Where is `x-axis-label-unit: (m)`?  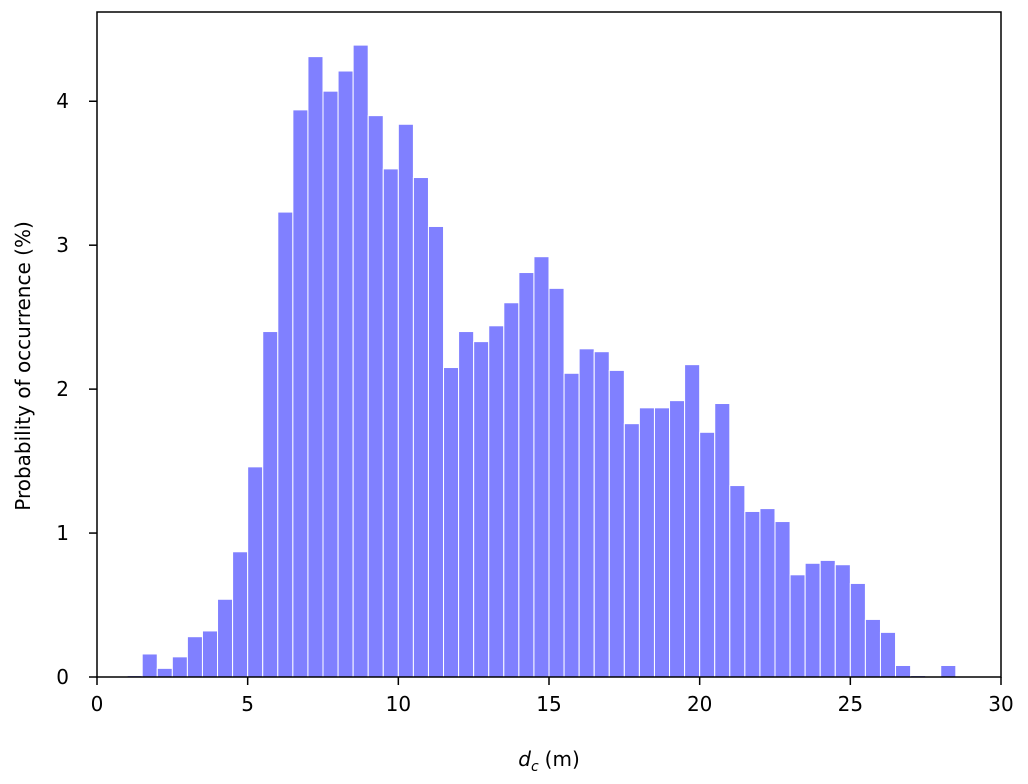 x-axis-label-unit: (m) is located at coordinates (562, 759).